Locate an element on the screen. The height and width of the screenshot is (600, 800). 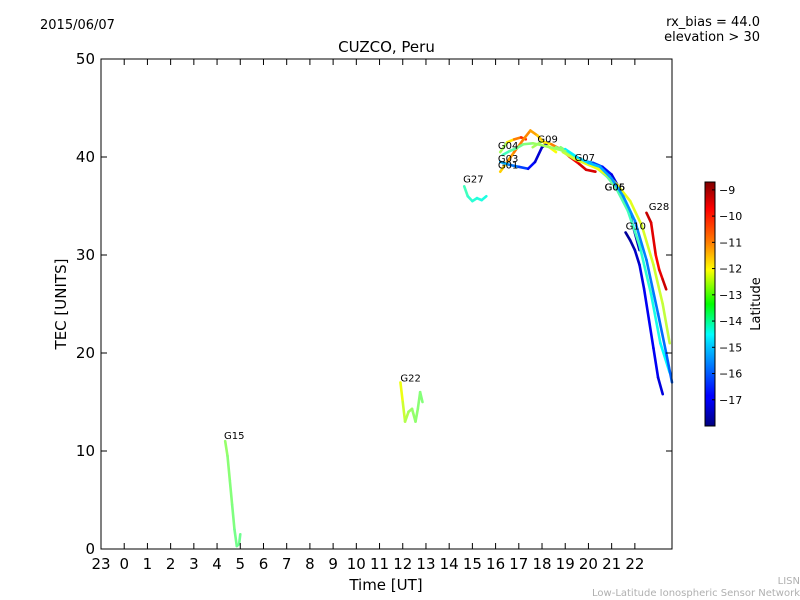
satellite-label-g09: G09 is located at coordinates (547, 139).